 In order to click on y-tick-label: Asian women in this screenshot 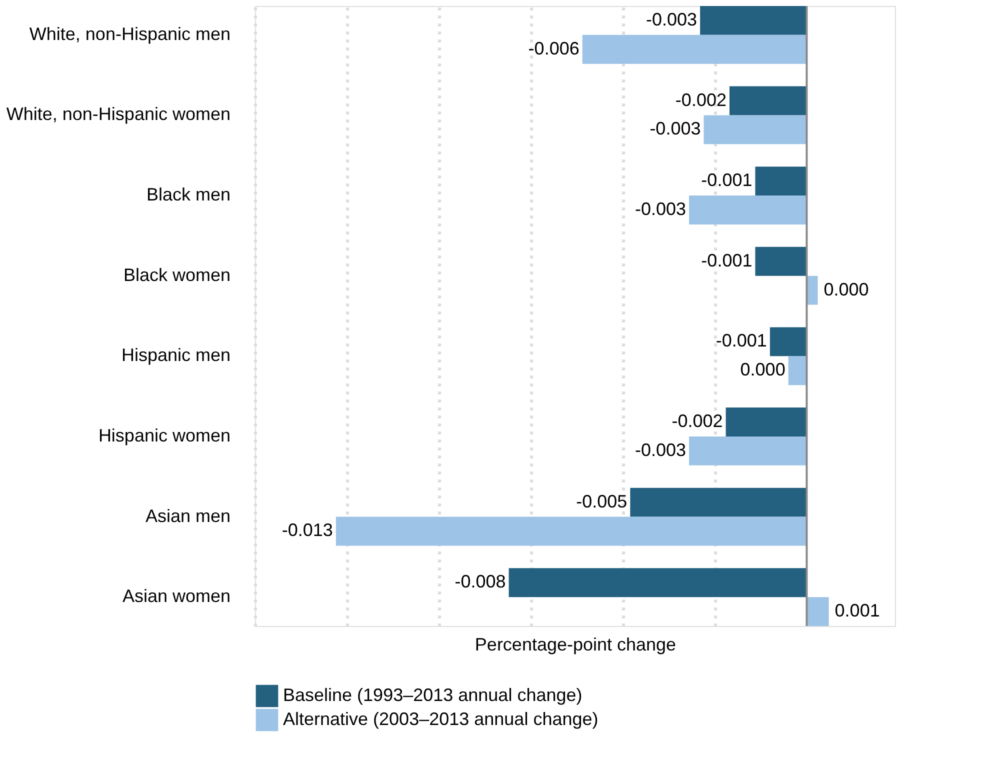, I will do `click(176, 596)`.